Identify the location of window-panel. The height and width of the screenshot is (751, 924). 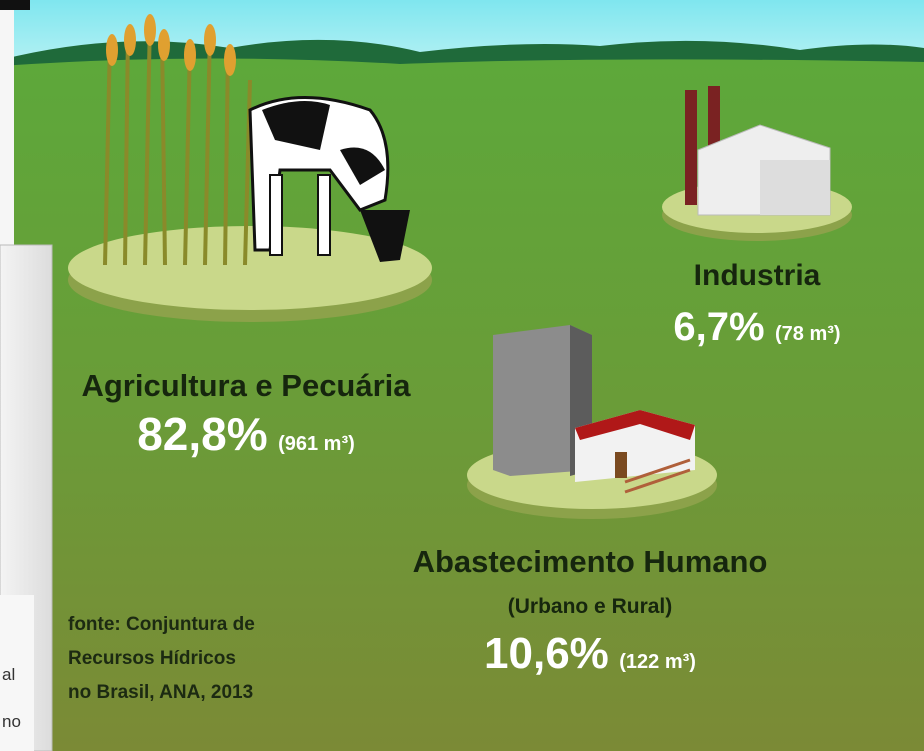
(17, 673).